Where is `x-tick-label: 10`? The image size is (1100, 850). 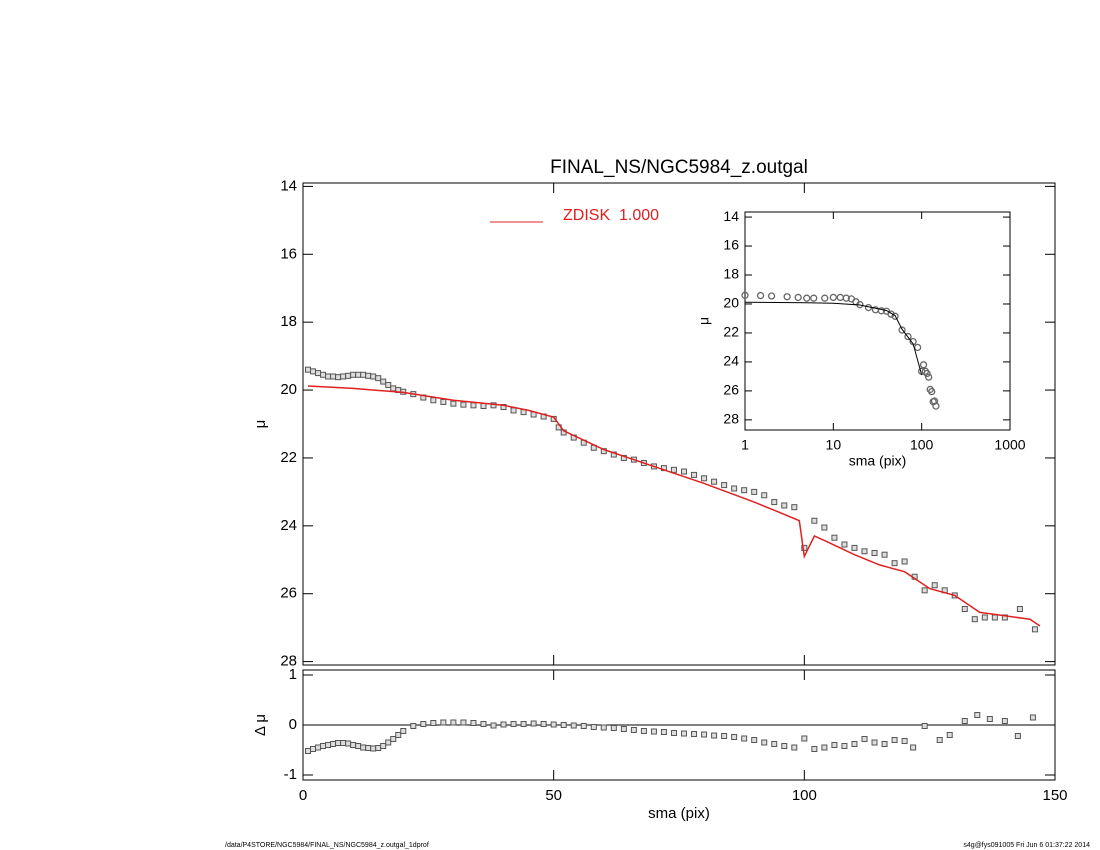
x-tick-label: 10 is located at coordinates (834, 445).